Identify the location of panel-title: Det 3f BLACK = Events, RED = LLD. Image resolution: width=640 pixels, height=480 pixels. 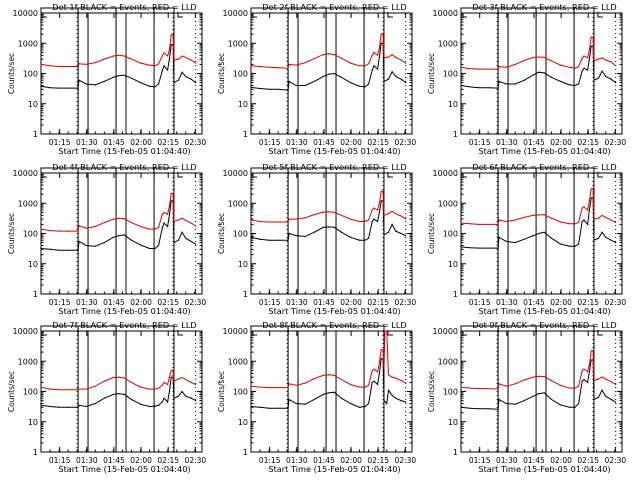
(544, 7).